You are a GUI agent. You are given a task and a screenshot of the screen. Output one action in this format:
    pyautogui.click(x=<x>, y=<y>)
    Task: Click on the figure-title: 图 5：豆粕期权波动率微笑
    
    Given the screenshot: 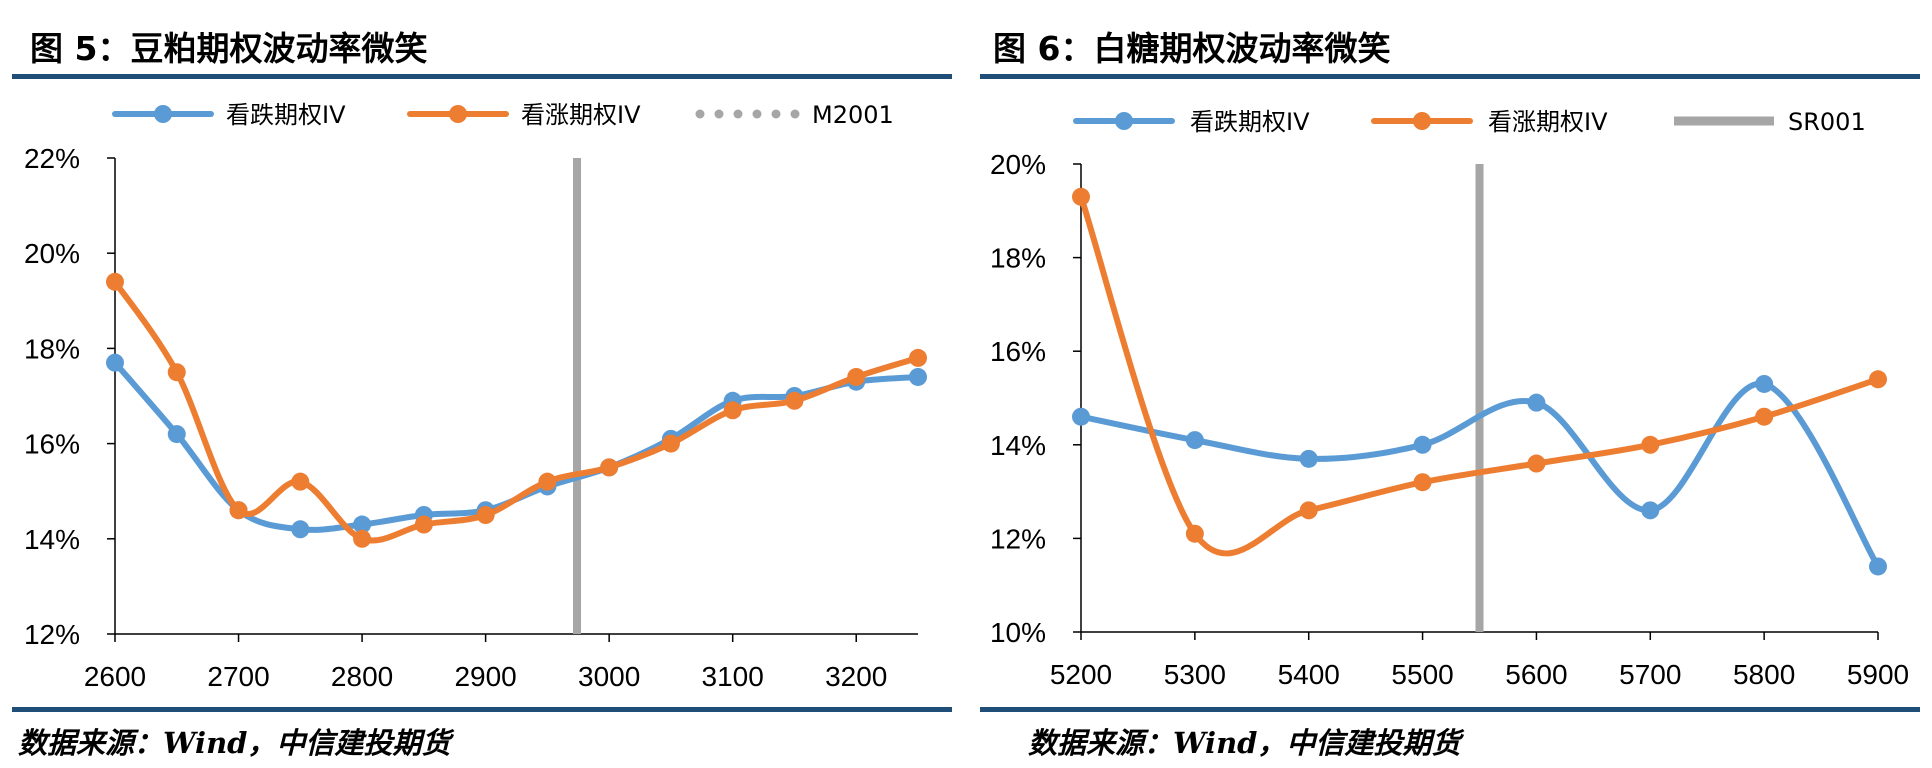 What is the action you would take?
    pyautogui.click(x=229, y=48)
    